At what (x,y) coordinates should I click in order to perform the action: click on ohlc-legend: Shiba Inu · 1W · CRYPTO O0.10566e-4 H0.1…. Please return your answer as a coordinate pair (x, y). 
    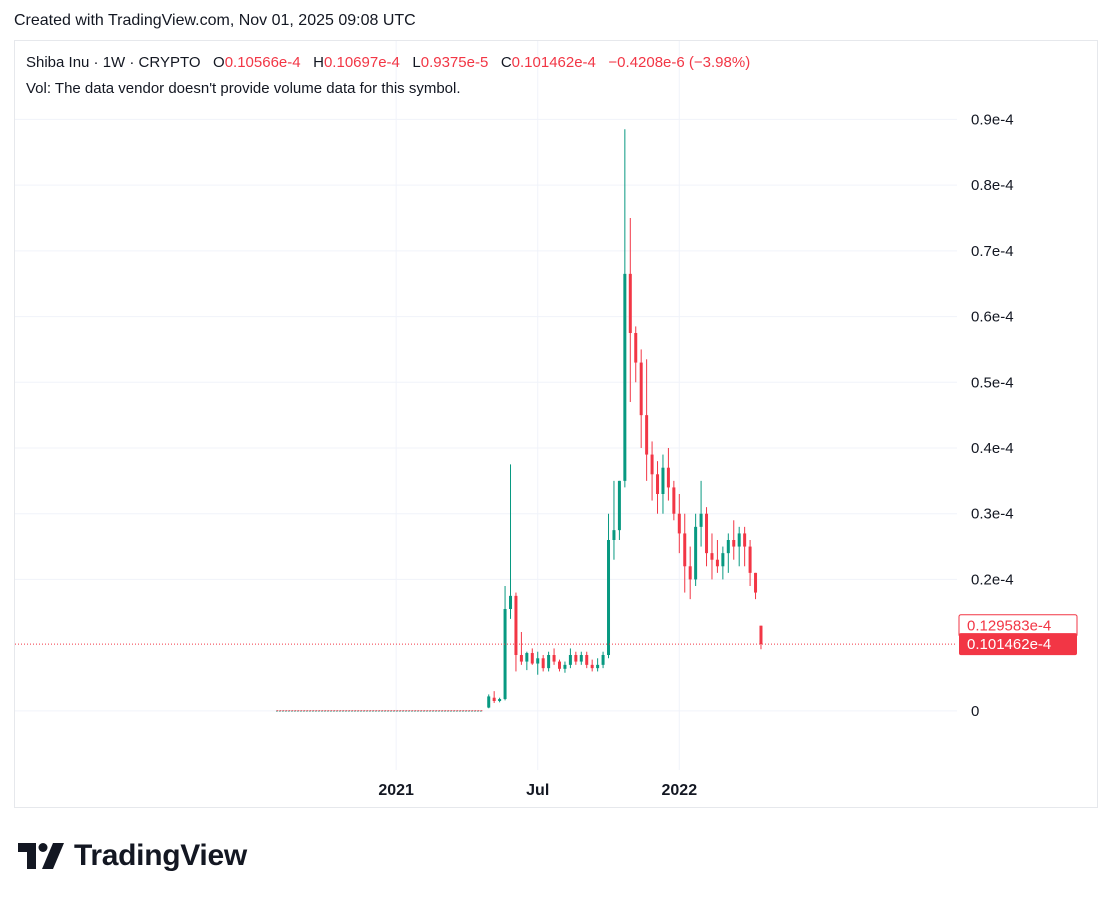
    Looking at the image, I should click on (388, 62).